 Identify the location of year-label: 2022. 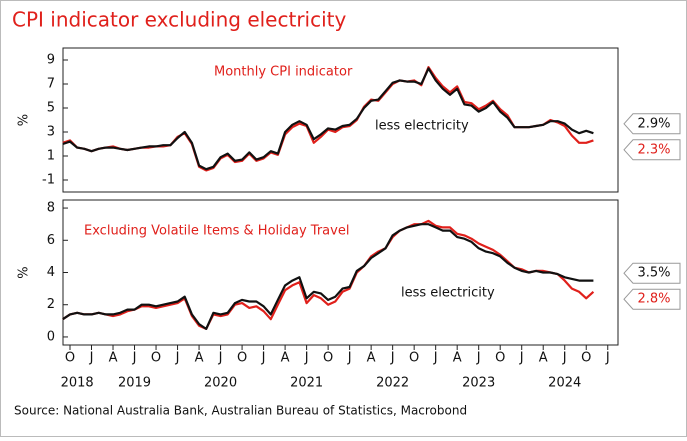
(392, 383).